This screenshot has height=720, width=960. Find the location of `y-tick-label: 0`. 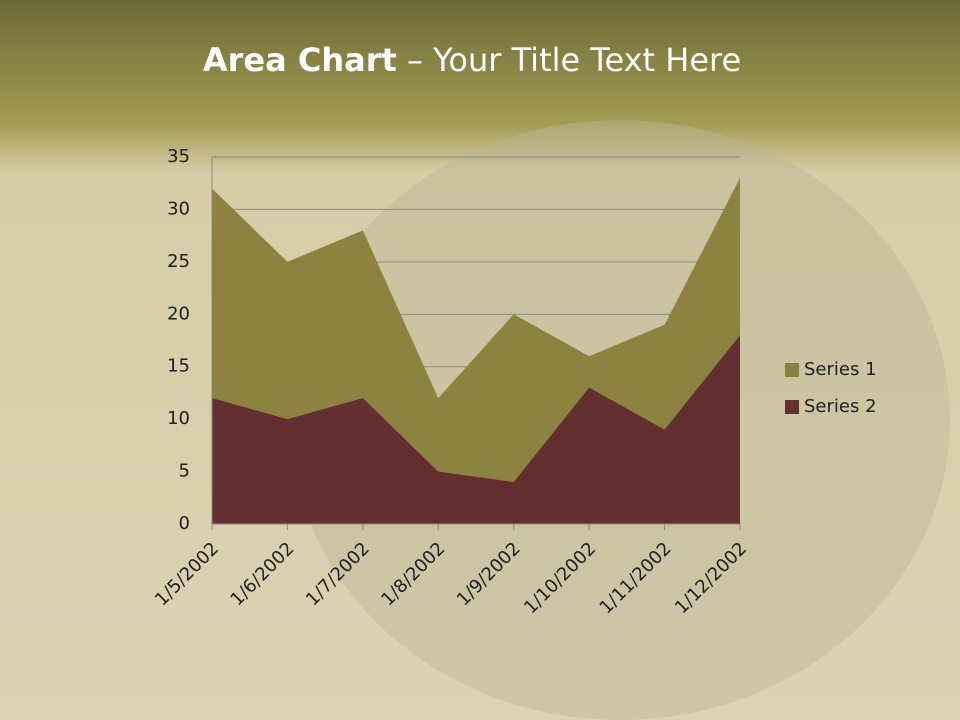

y-tick-label: 0 is located at coordinates (184, 523).